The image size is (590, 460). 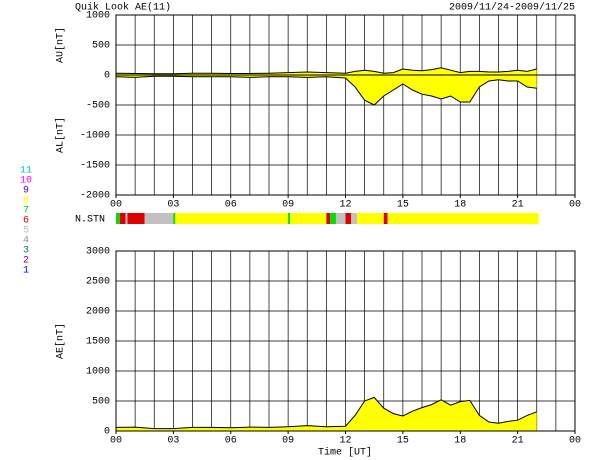 What do you see at coordinates (61, 341) in the screenshot?
I see `y-axis-label: AE[nT]` at bounding box center [61, 341].